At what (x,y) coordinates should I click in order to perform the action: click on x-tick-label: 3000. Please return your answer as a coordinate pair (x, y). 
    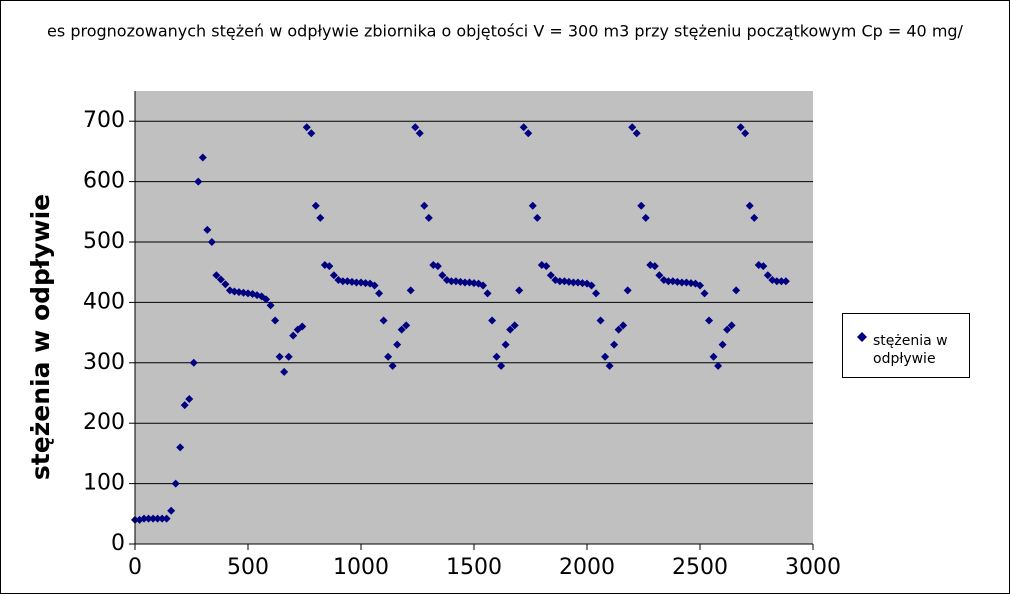
    Looking at the image, I should click on (813, 567).